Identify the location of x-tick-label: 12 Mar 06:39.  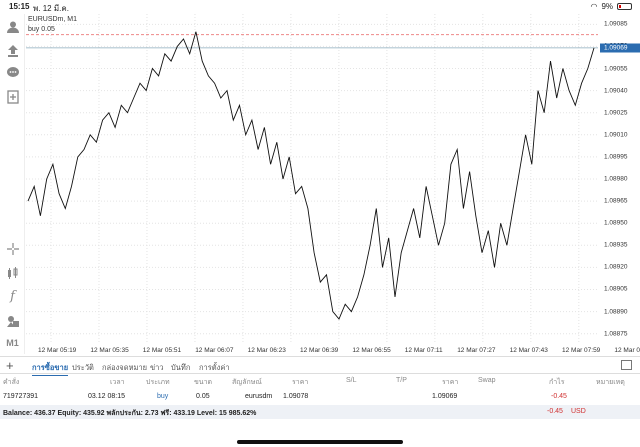
(319, 350).